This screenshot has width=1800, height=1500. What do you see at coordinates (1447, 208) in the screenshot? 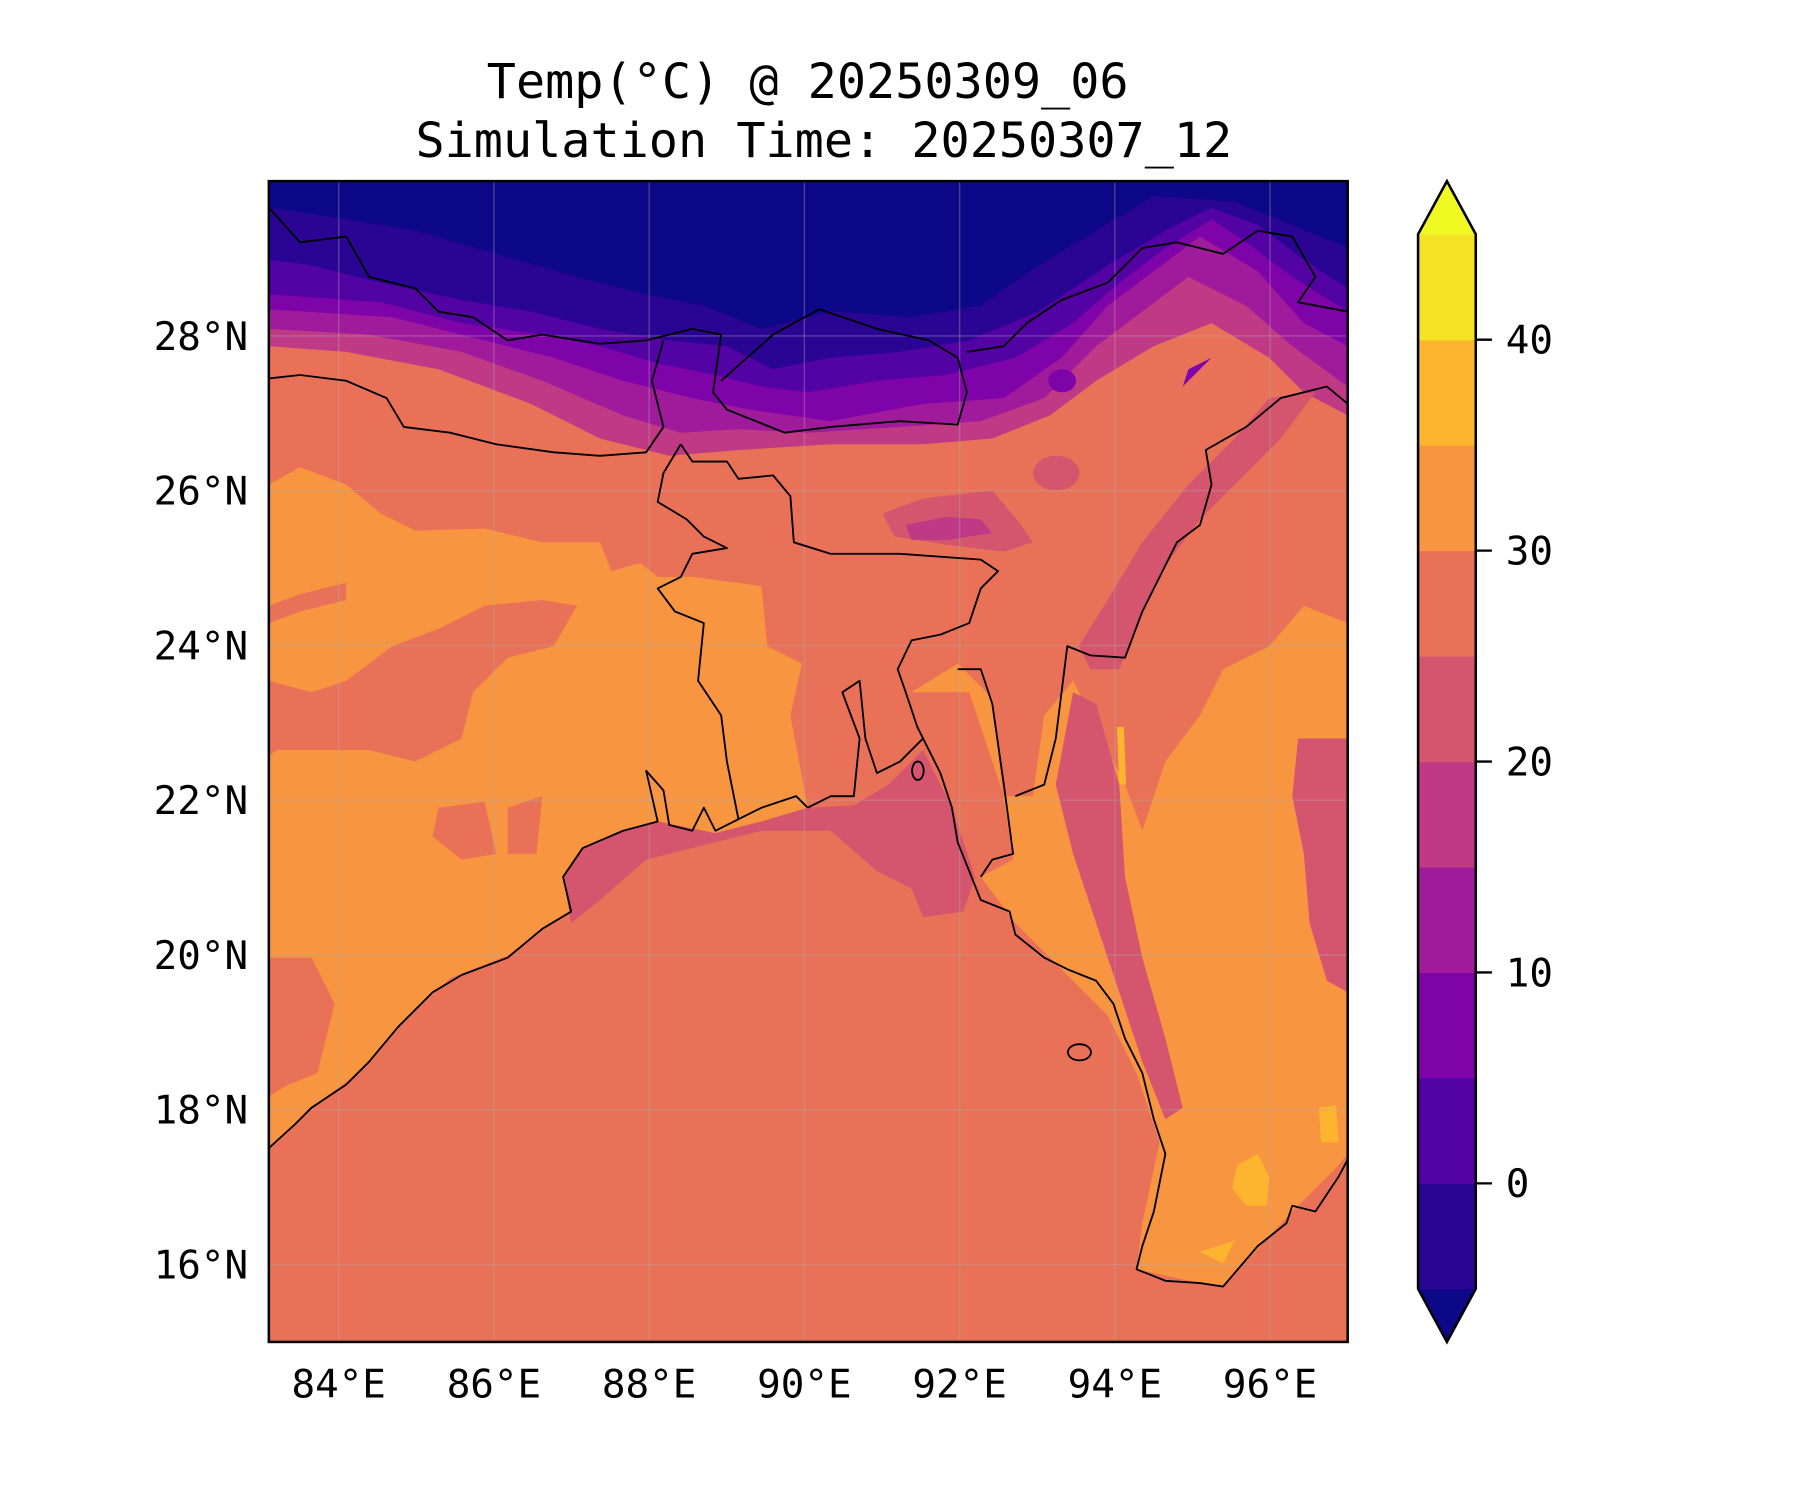
I see `colorbar-extend-high` at bounding box center [1447, 208].